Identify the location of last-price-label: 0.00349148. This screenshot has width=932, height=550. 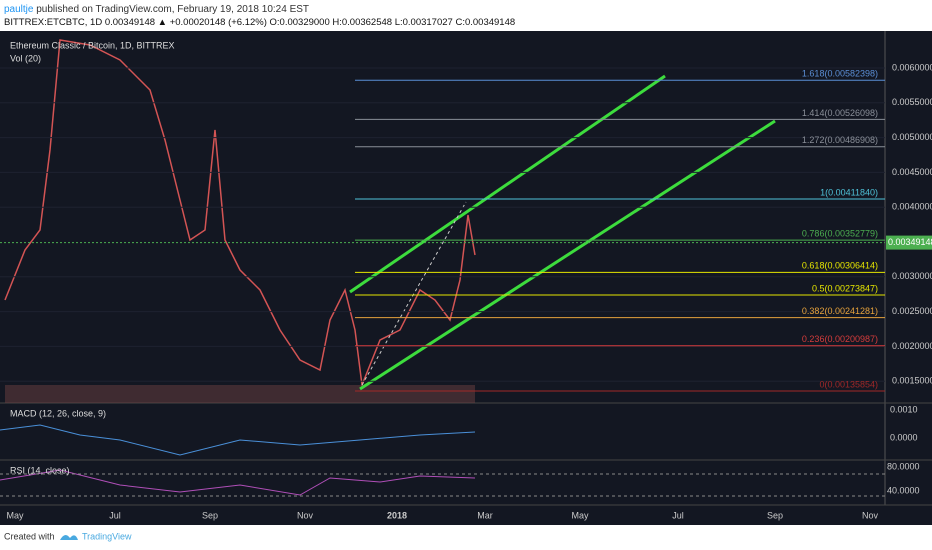
(910, 242).